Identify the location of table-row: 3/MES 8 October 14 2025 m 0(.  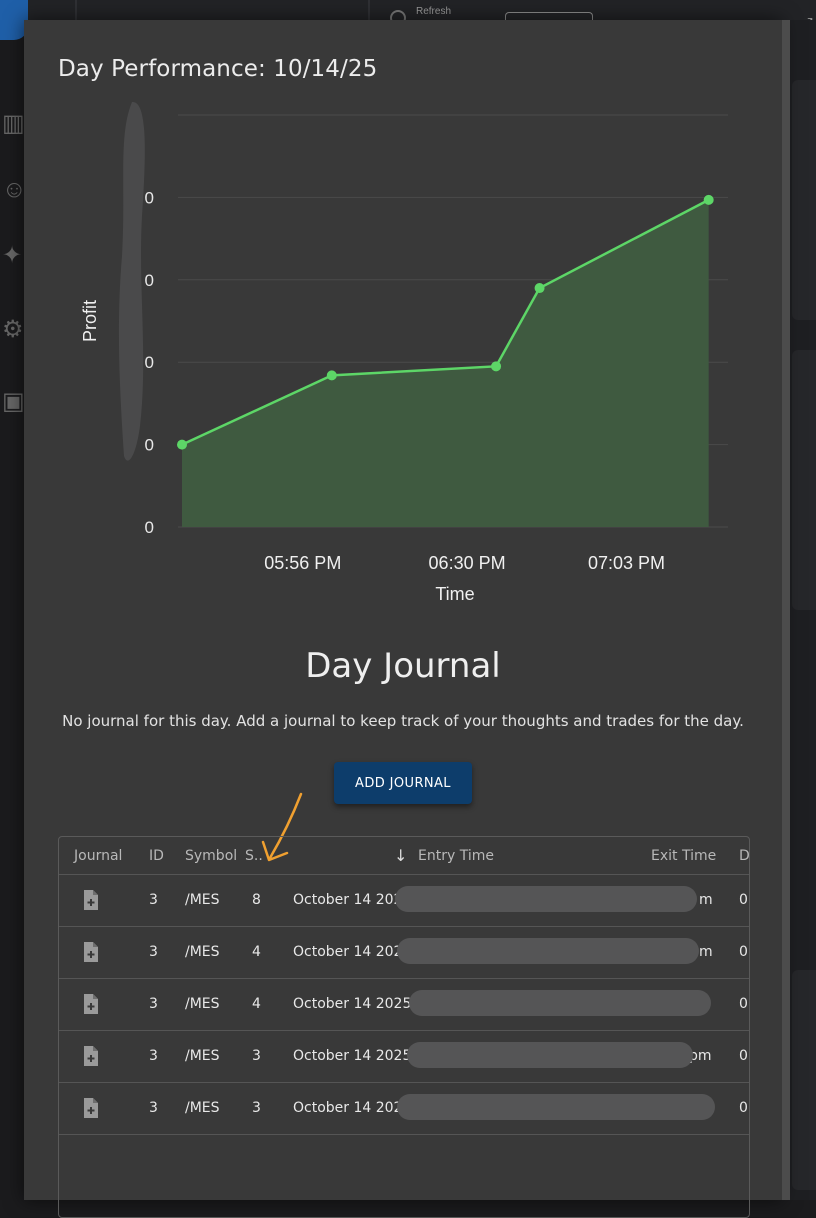
(404, 901).